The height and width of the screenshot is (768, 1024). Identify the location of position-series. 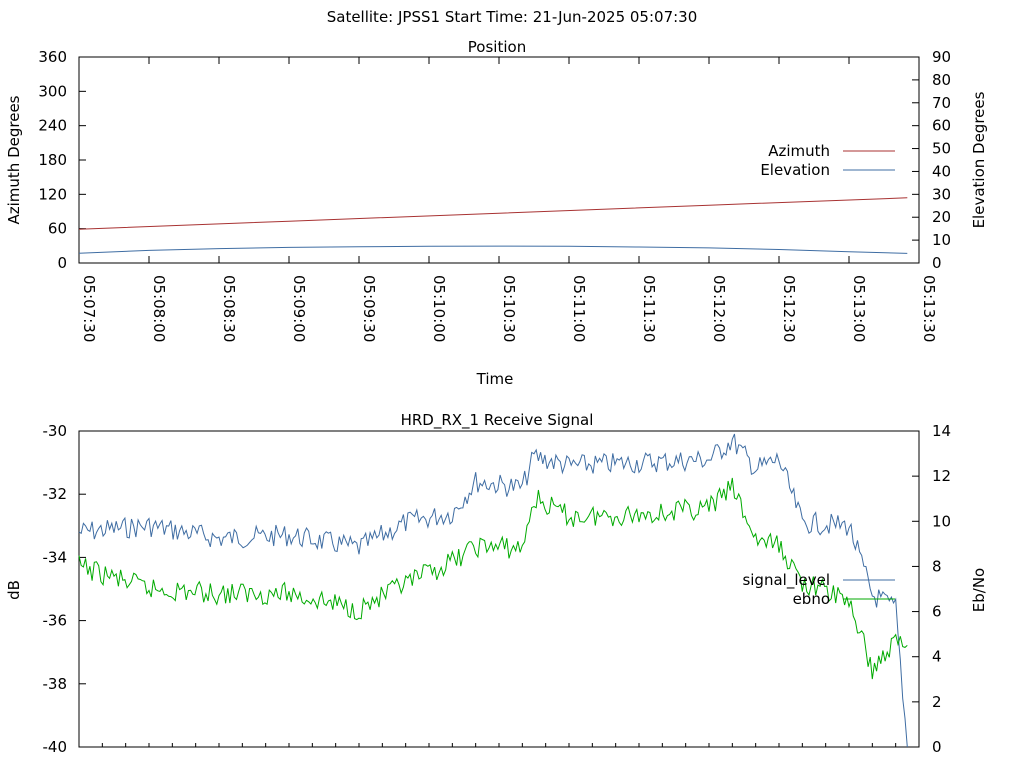
(493, 225).